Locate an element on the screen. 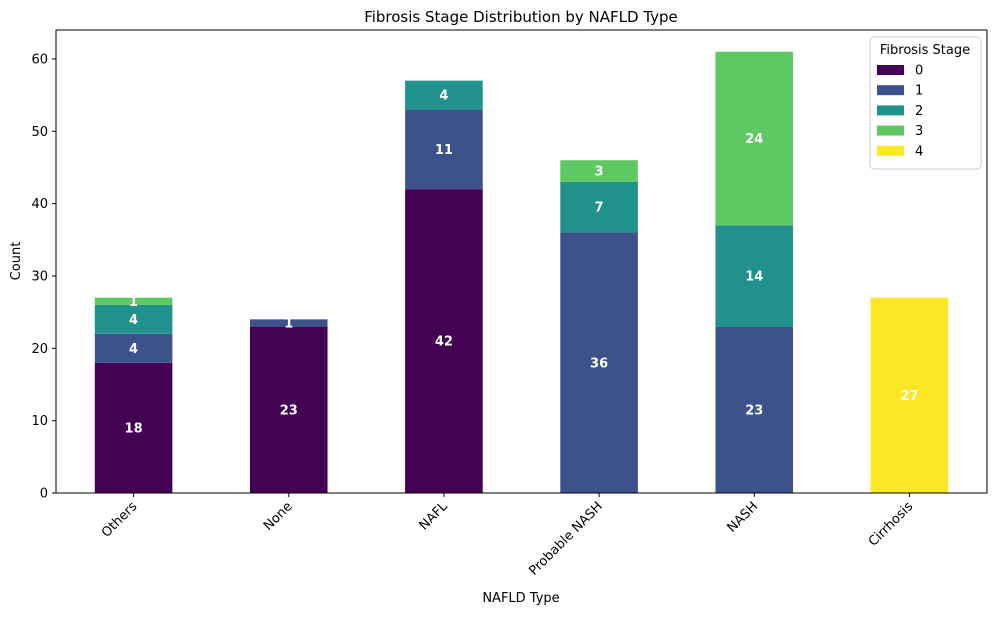 The width and height of the screenshot is (997, 619). bar-value-label: 3 is located at coordinates (599, 172).